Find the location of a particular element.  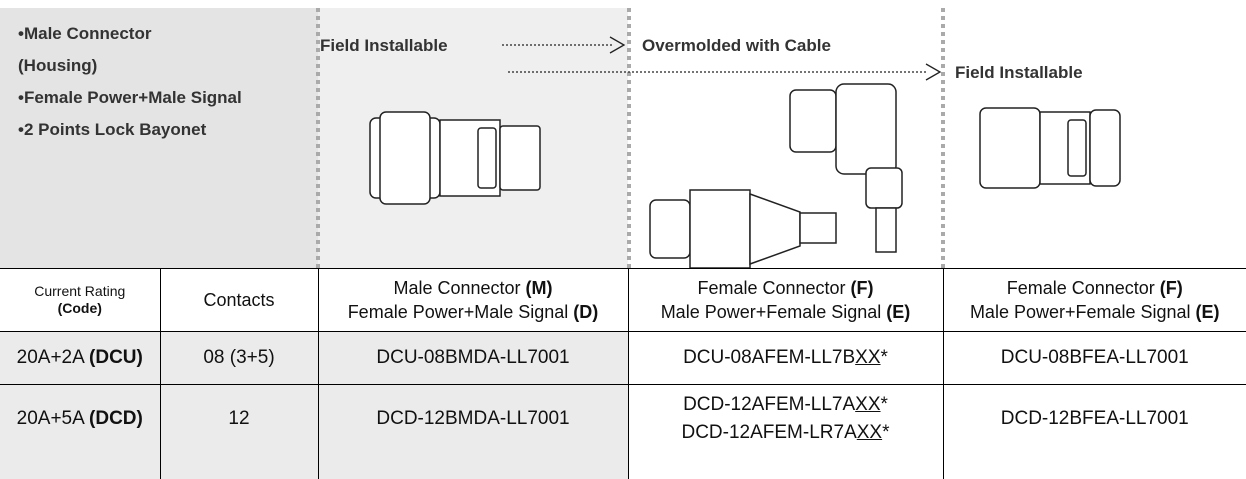

cell-text: DCD-12BMDA-LL7001 is located at coordinates (473, 418).